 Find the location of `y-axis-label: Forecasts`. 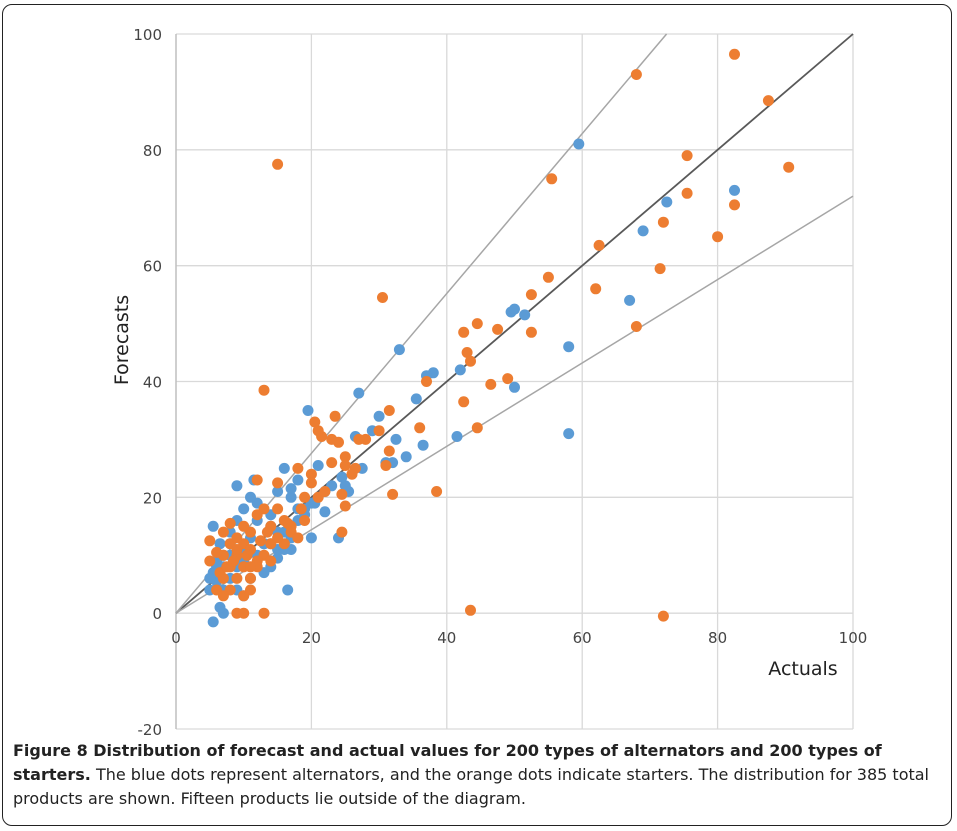

y-axis-label: Forecasts is located at coordinates (122, 340).